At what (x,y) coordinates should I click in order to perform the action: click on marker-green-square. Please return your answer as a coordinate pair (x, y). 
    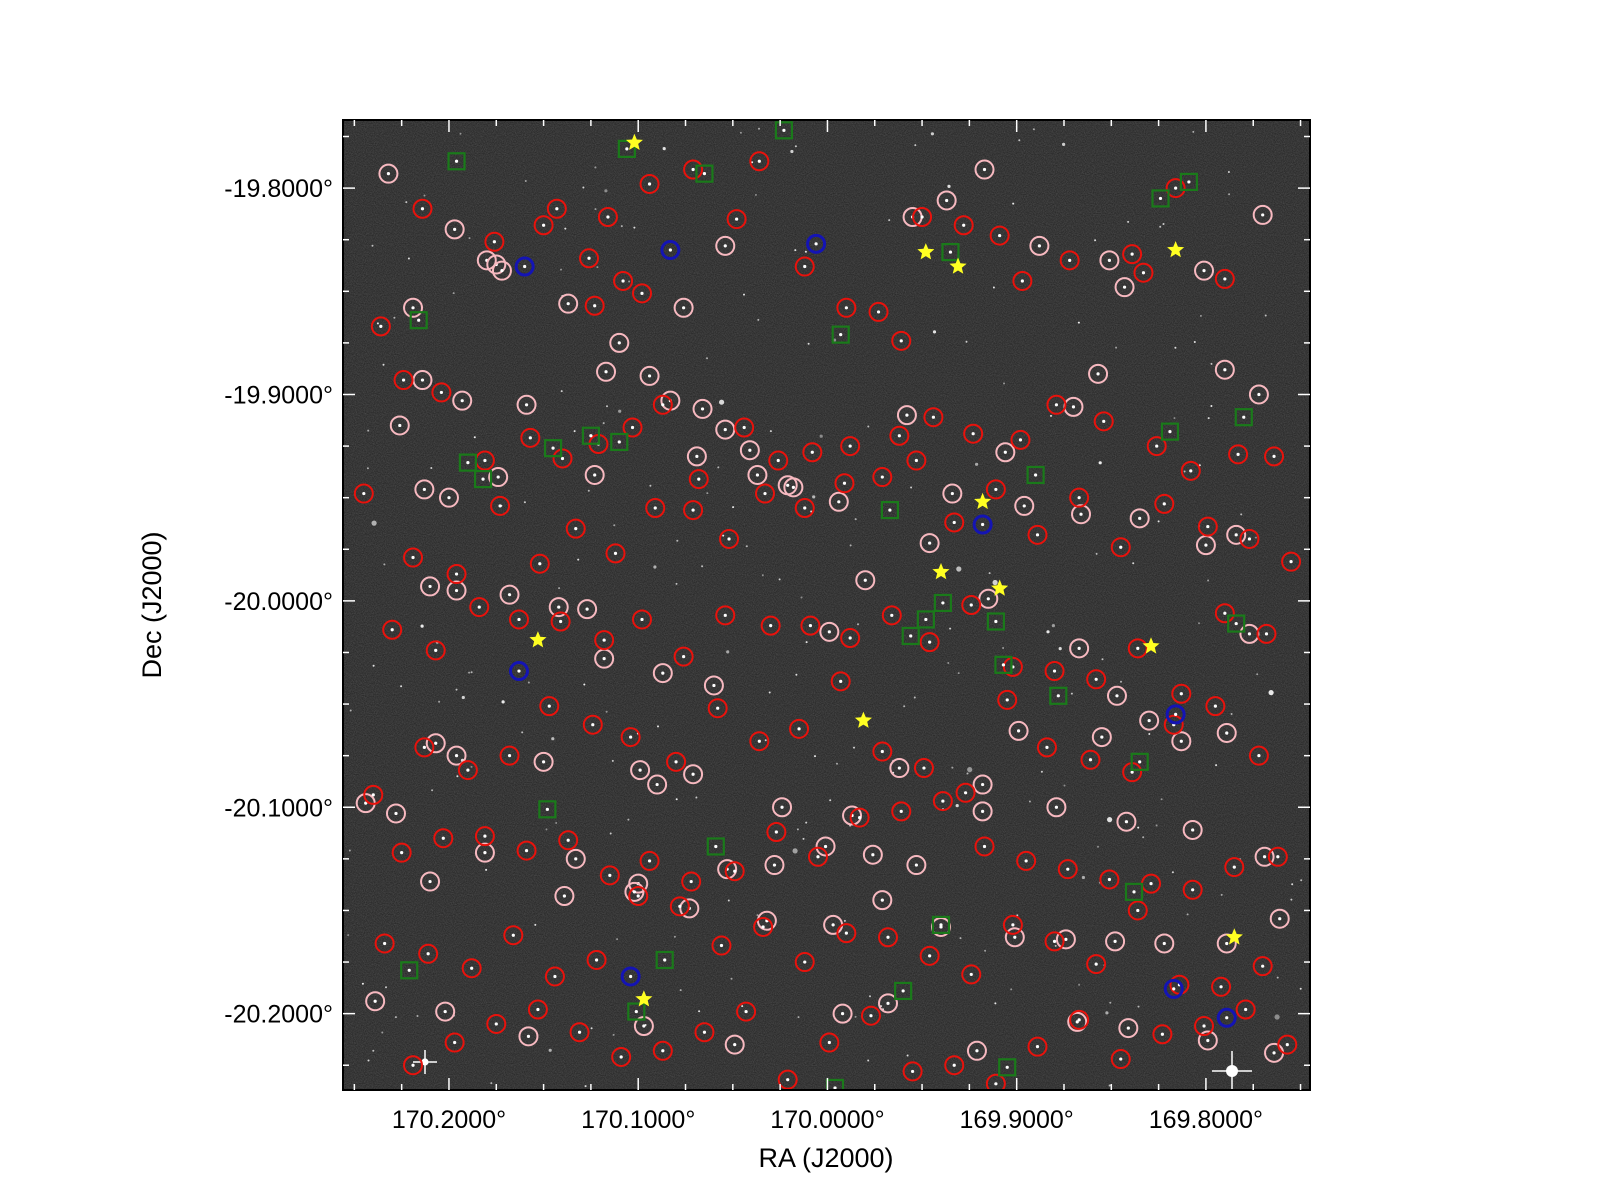
    Looking at the image, I should click on (626, 148).